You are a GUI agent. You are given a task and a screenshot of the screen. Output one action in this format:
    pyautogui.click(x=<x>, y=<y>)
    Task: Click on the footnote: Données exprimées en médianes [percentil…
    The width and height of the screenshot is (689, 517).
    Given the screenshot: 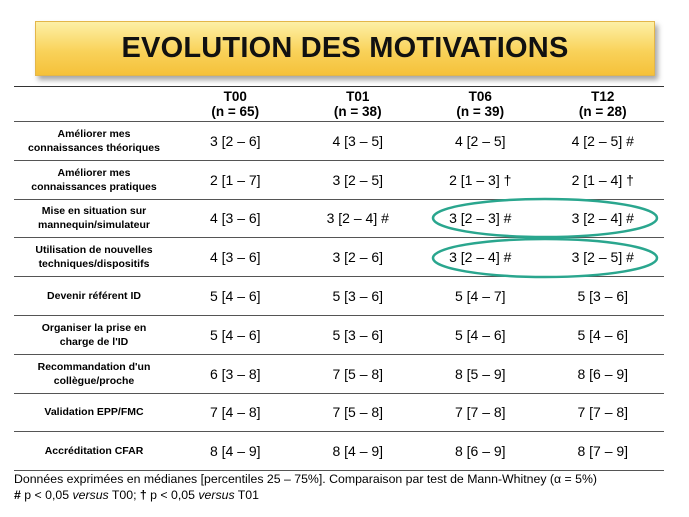 What is the action you would take?
    pyautogui.click(x=344, y=487)
    